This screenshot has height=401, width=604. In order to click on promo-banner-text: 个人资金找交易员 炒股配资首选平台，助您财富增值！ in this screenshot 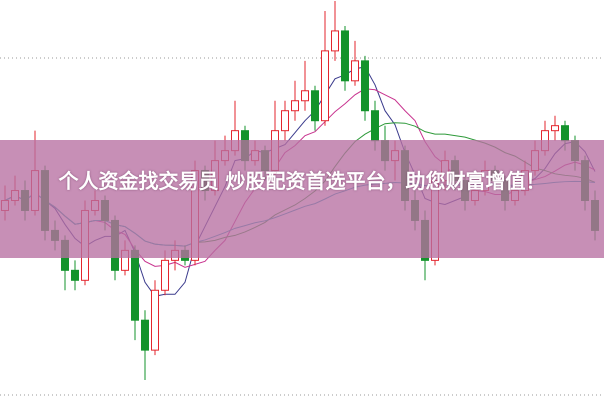, I will do `click(302, 181)`.